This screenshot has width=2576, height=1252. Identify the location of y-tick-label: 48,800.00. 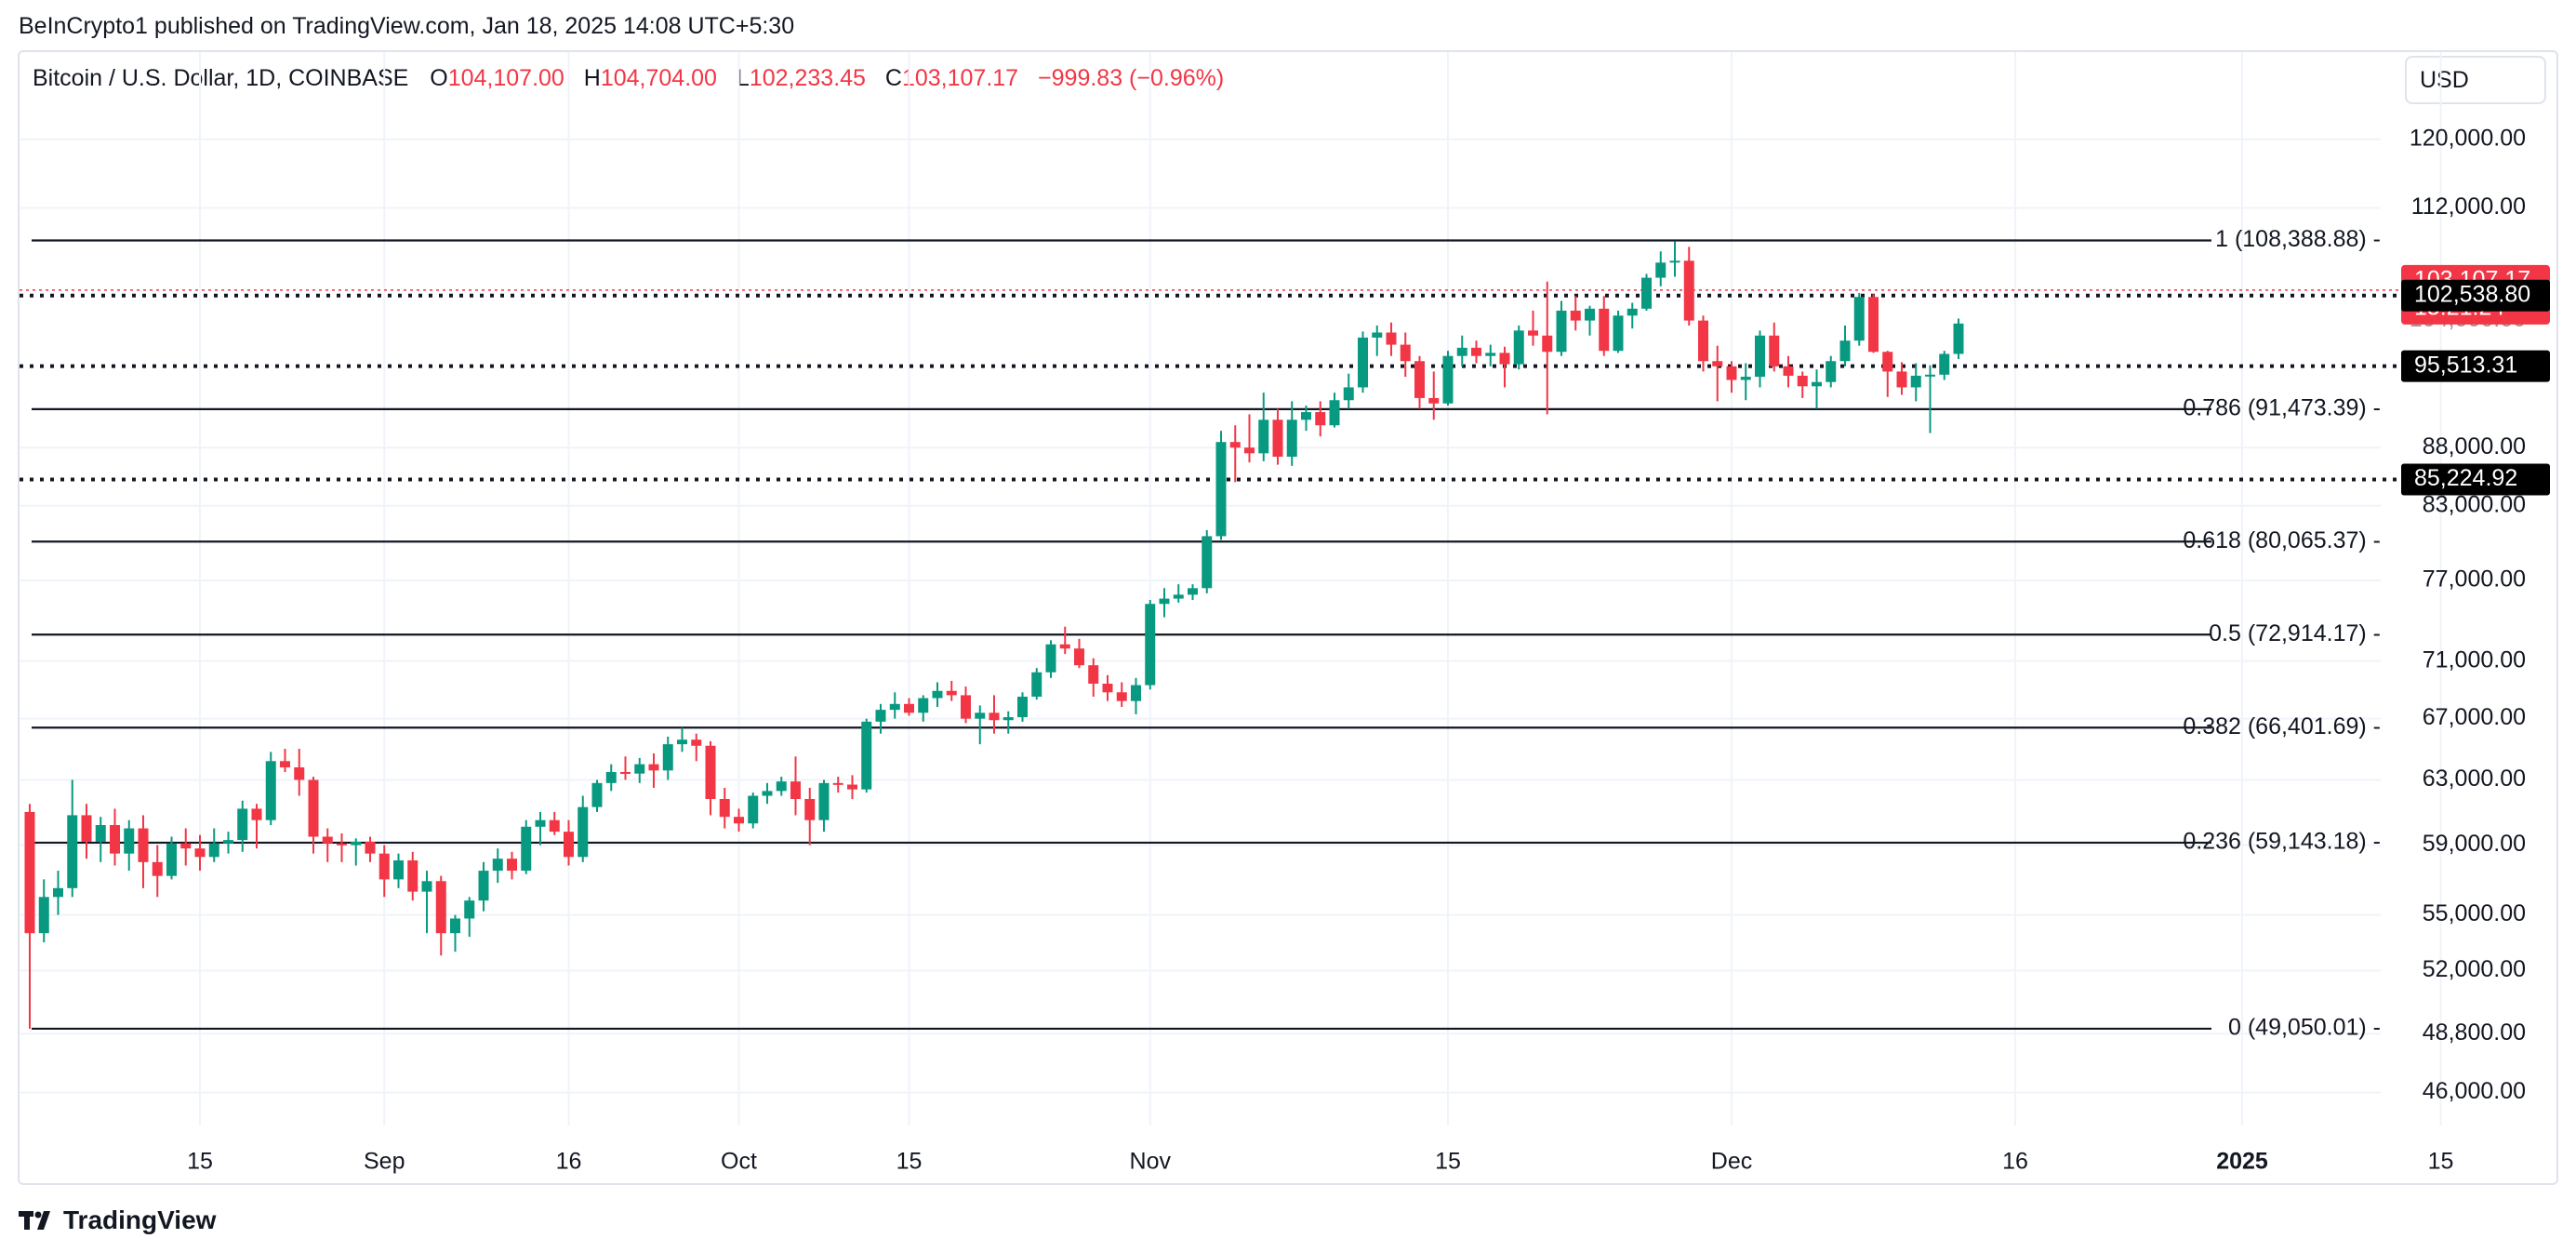
(2474, 1032).